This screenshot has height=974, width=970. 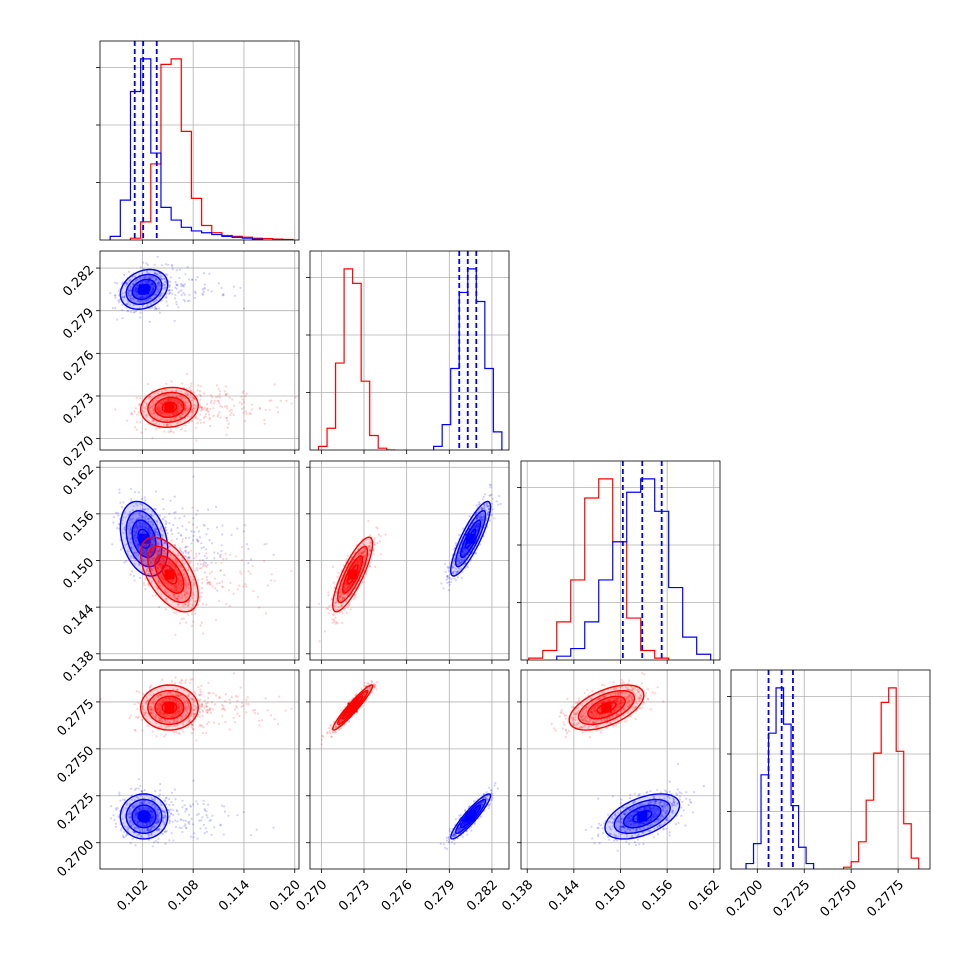 I want to click on scatter-panel, so click(x=407, y=562).